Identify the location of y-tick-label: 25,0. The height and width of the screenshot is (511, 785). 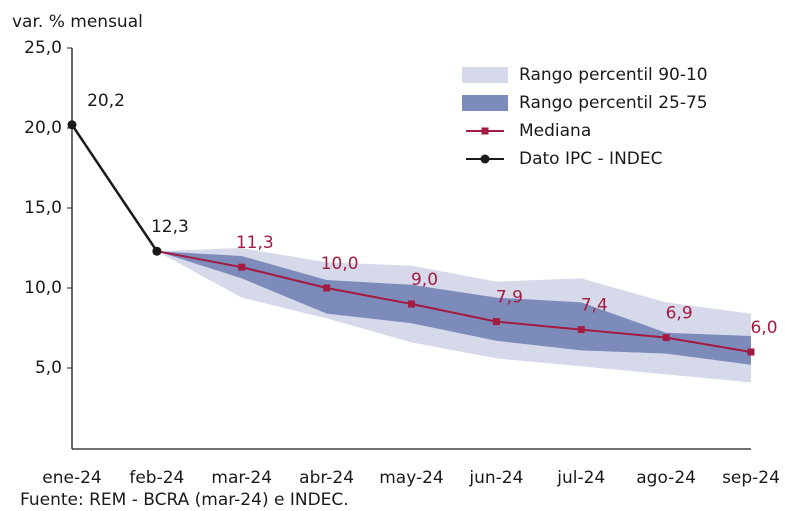
(43, 48).